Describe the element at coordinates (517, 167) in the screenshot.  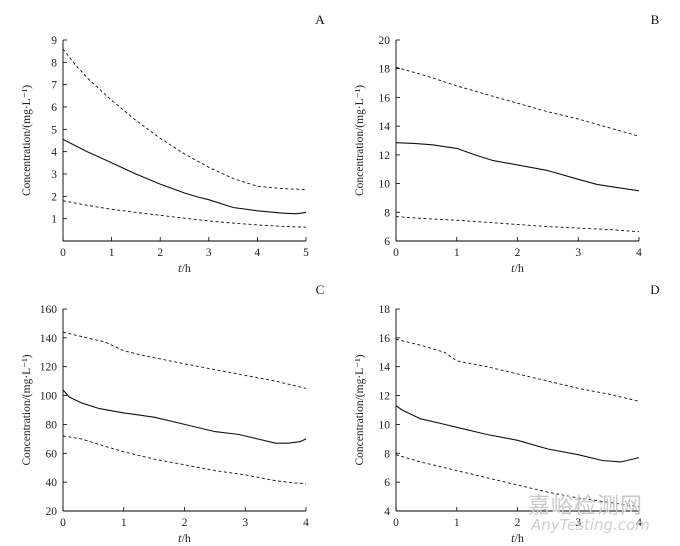
I see `panel-b-series-median` at that location.